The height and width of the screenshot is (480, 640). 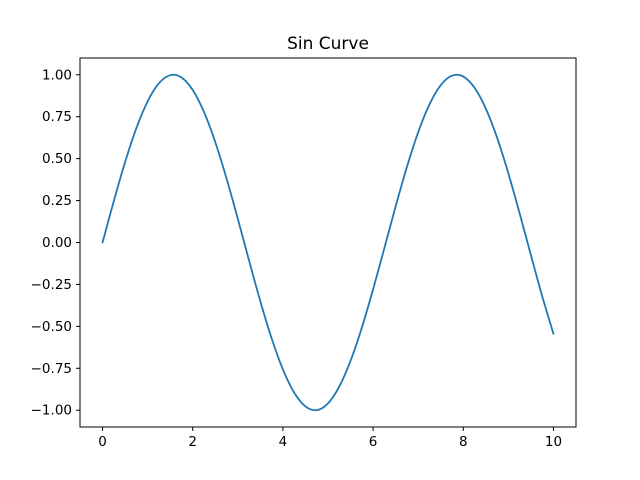 What do you see at coordinates (51, 369) in the screenshot?
I see `y-tick-label: −0.75` at bounding box center [51, 369].